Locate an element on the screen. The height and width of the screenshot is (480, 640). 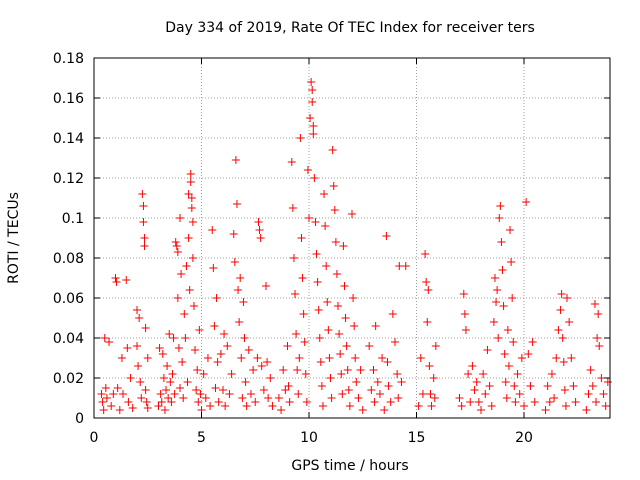
y-tick-label: 0.16 is located at coordinates (68, 99).